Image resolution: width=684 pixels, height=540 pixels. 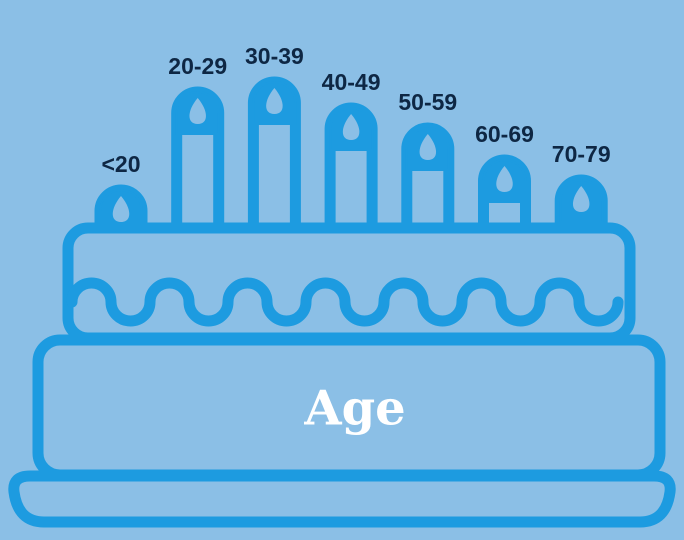 I want to click on category-label: 60-69, so click(x=504, y=134).